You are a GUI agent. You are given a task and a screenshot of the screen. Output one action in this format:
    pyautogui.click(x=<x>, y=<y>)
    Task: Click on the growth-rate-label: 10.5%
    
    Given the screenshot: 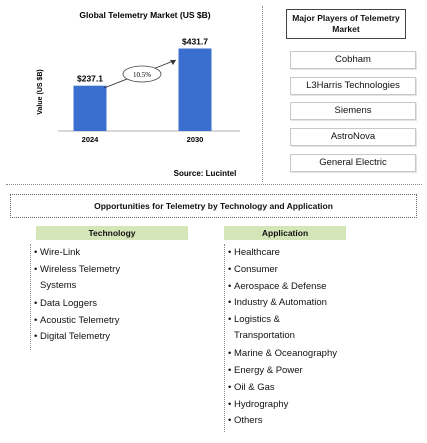 What is the action you would take?
    pyautogui.click(x=142, y=75)
    